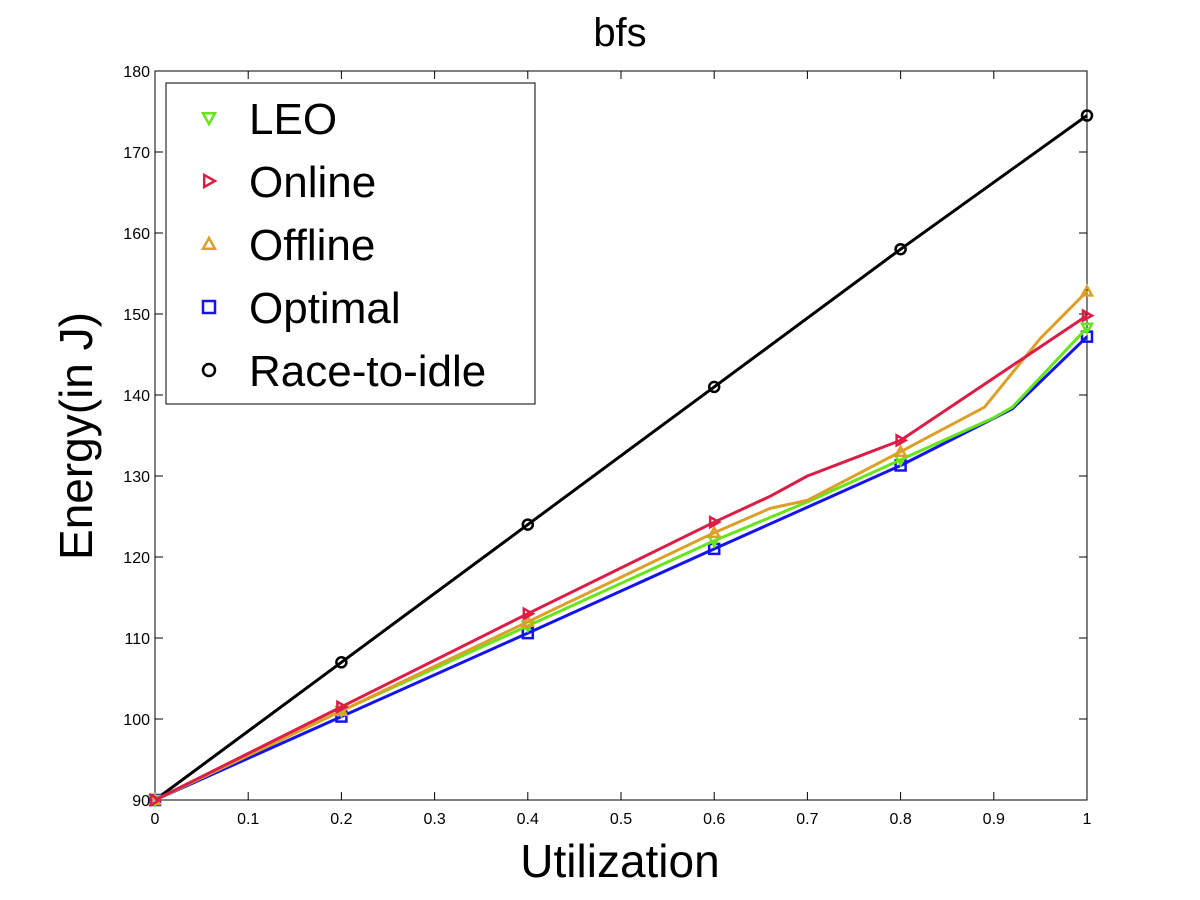  What do you see at coordinates (714, 819) in the screenshot?
I see `x-tick-label: 0.6` at bounding box center [714, 819].